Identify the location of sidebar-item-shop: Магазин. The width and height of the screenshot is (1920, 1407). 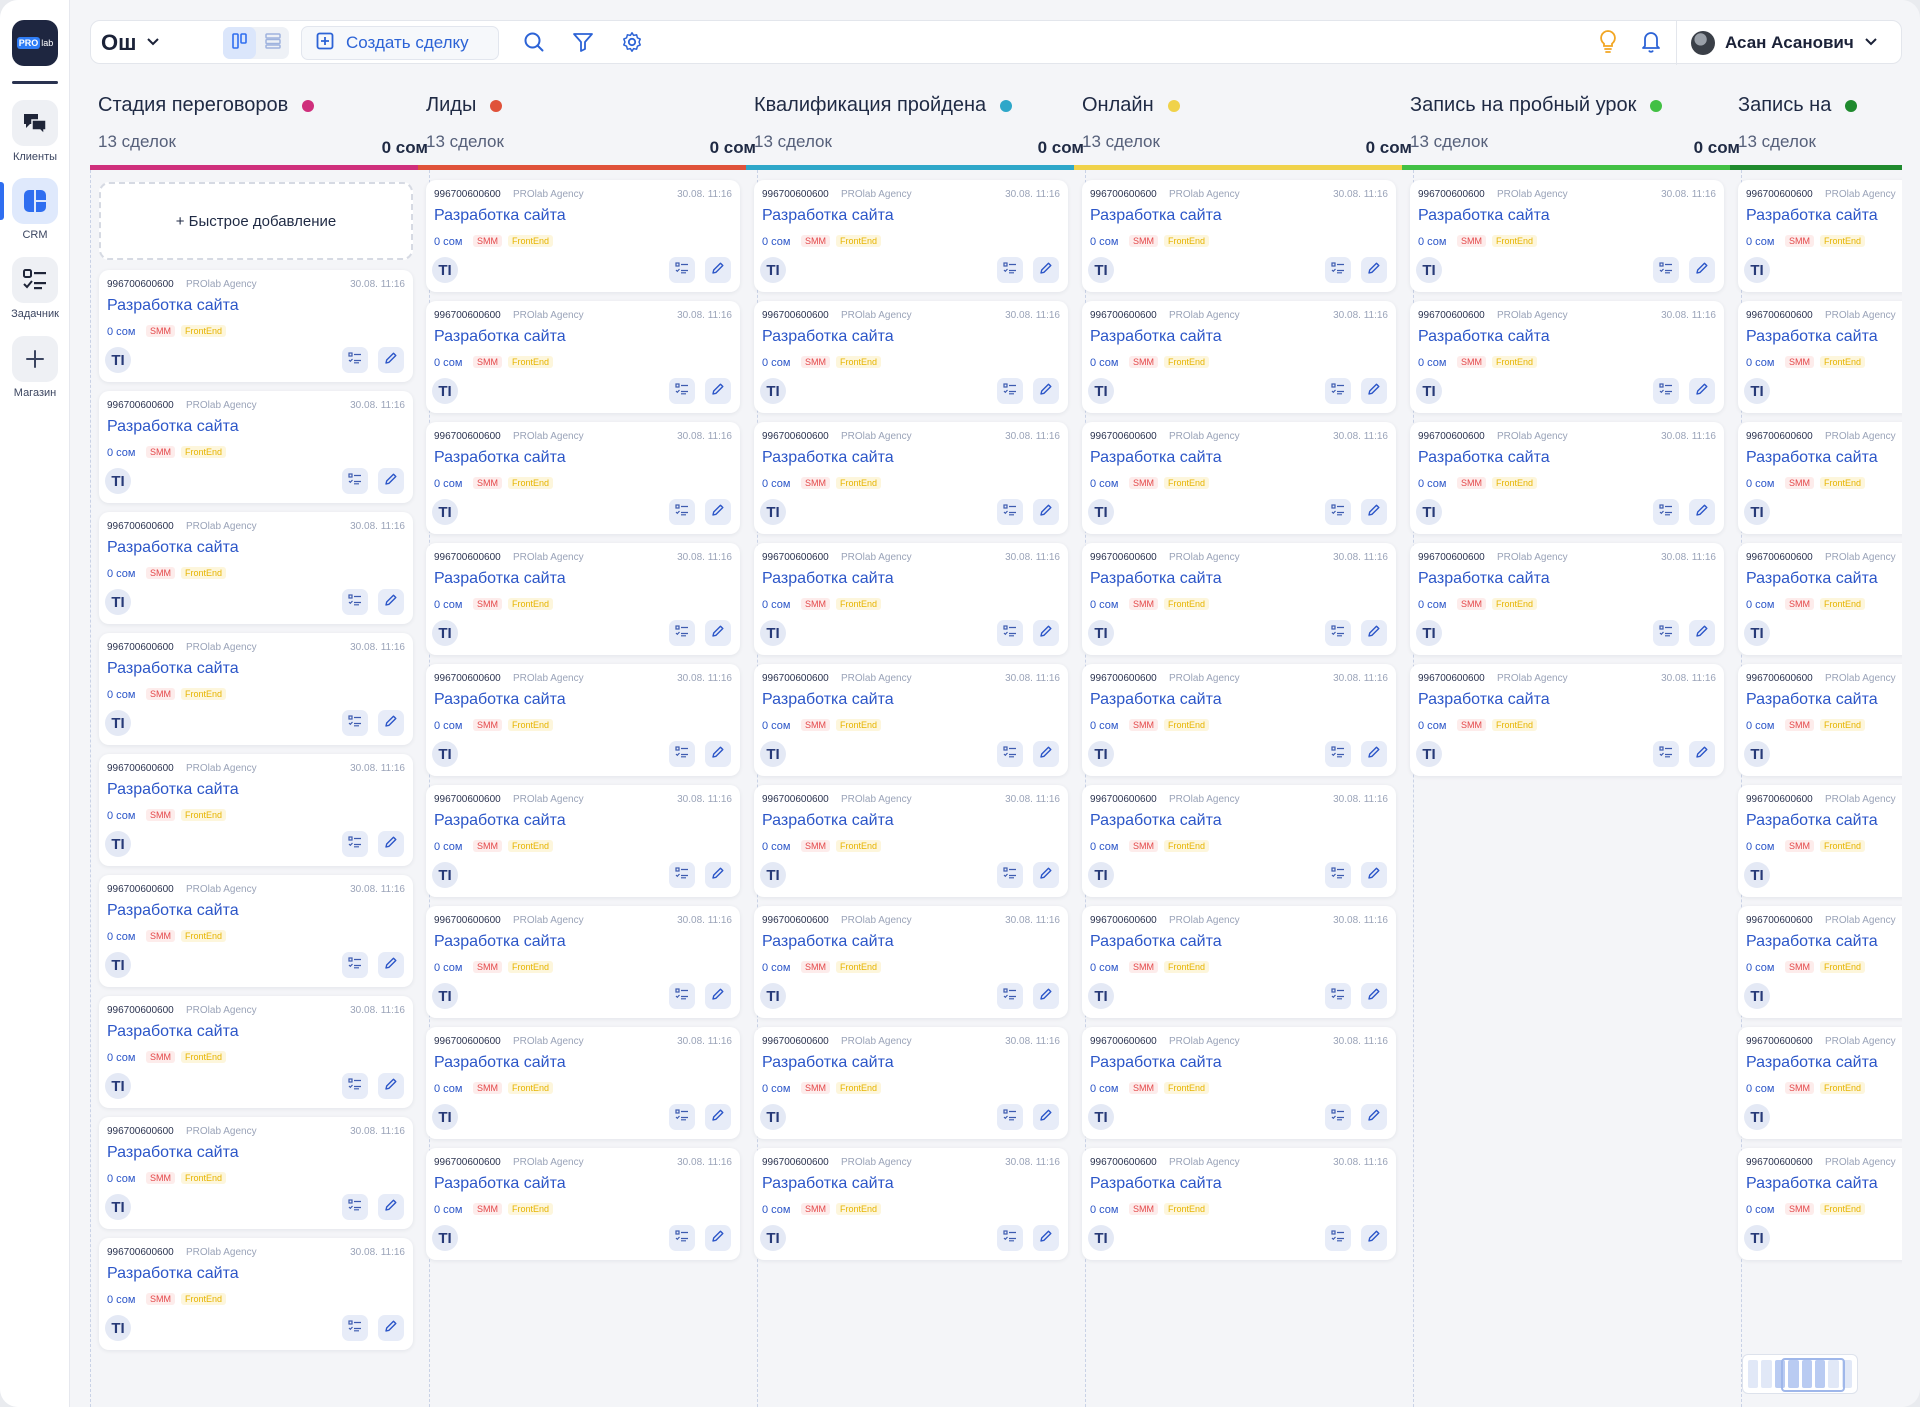
(35, 367).